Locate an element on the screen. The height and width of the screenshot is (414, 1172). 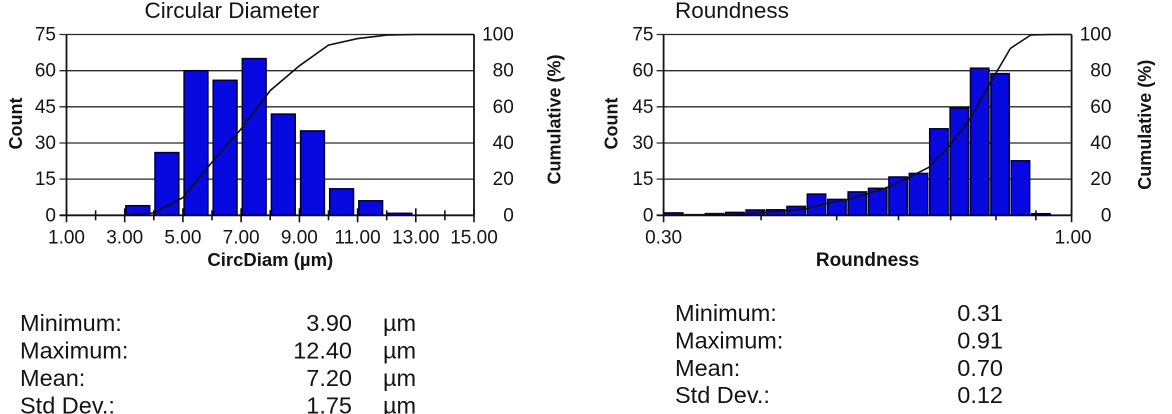
svg-text: 7.00 is located at coordinates (241, 238).